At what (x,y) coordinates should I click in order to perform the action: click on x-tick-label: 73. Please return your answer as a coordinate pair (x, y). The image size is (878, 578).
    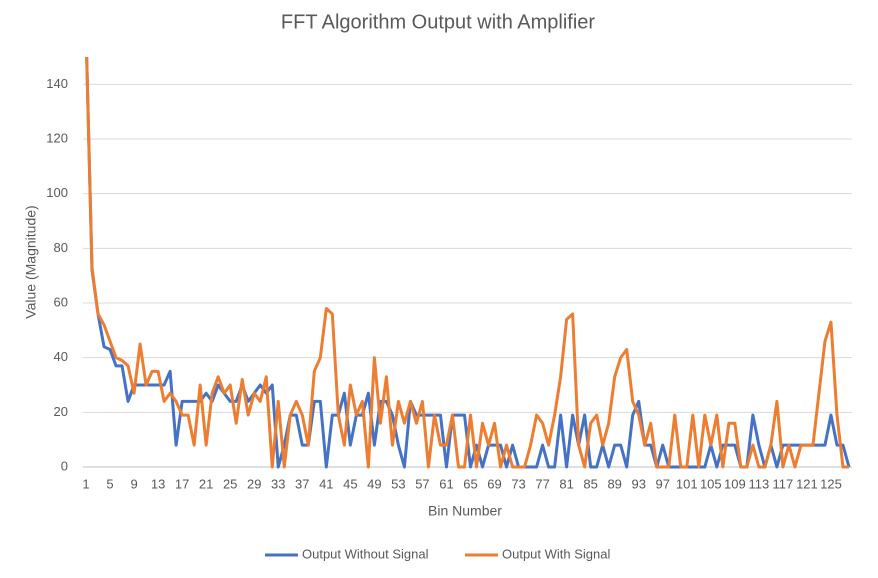
    Looking at the image, I should click on (518, 483).